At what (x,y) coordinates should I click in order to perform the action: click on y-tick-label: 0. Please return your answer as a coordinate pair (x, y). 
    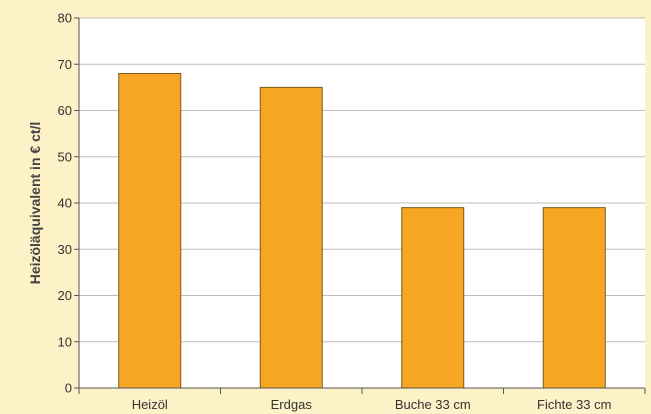
    Looking at the image, I should click on (68, 388).